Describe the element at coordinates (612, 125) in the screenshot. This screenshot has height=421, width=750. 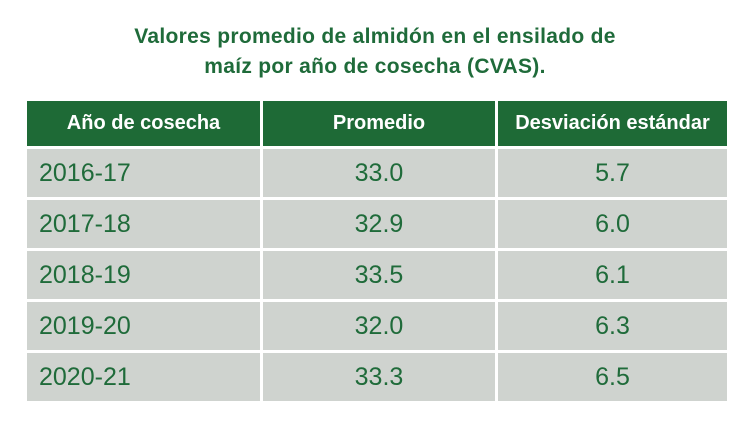
I see `header-std-dev: Desviación estándar` at that location.